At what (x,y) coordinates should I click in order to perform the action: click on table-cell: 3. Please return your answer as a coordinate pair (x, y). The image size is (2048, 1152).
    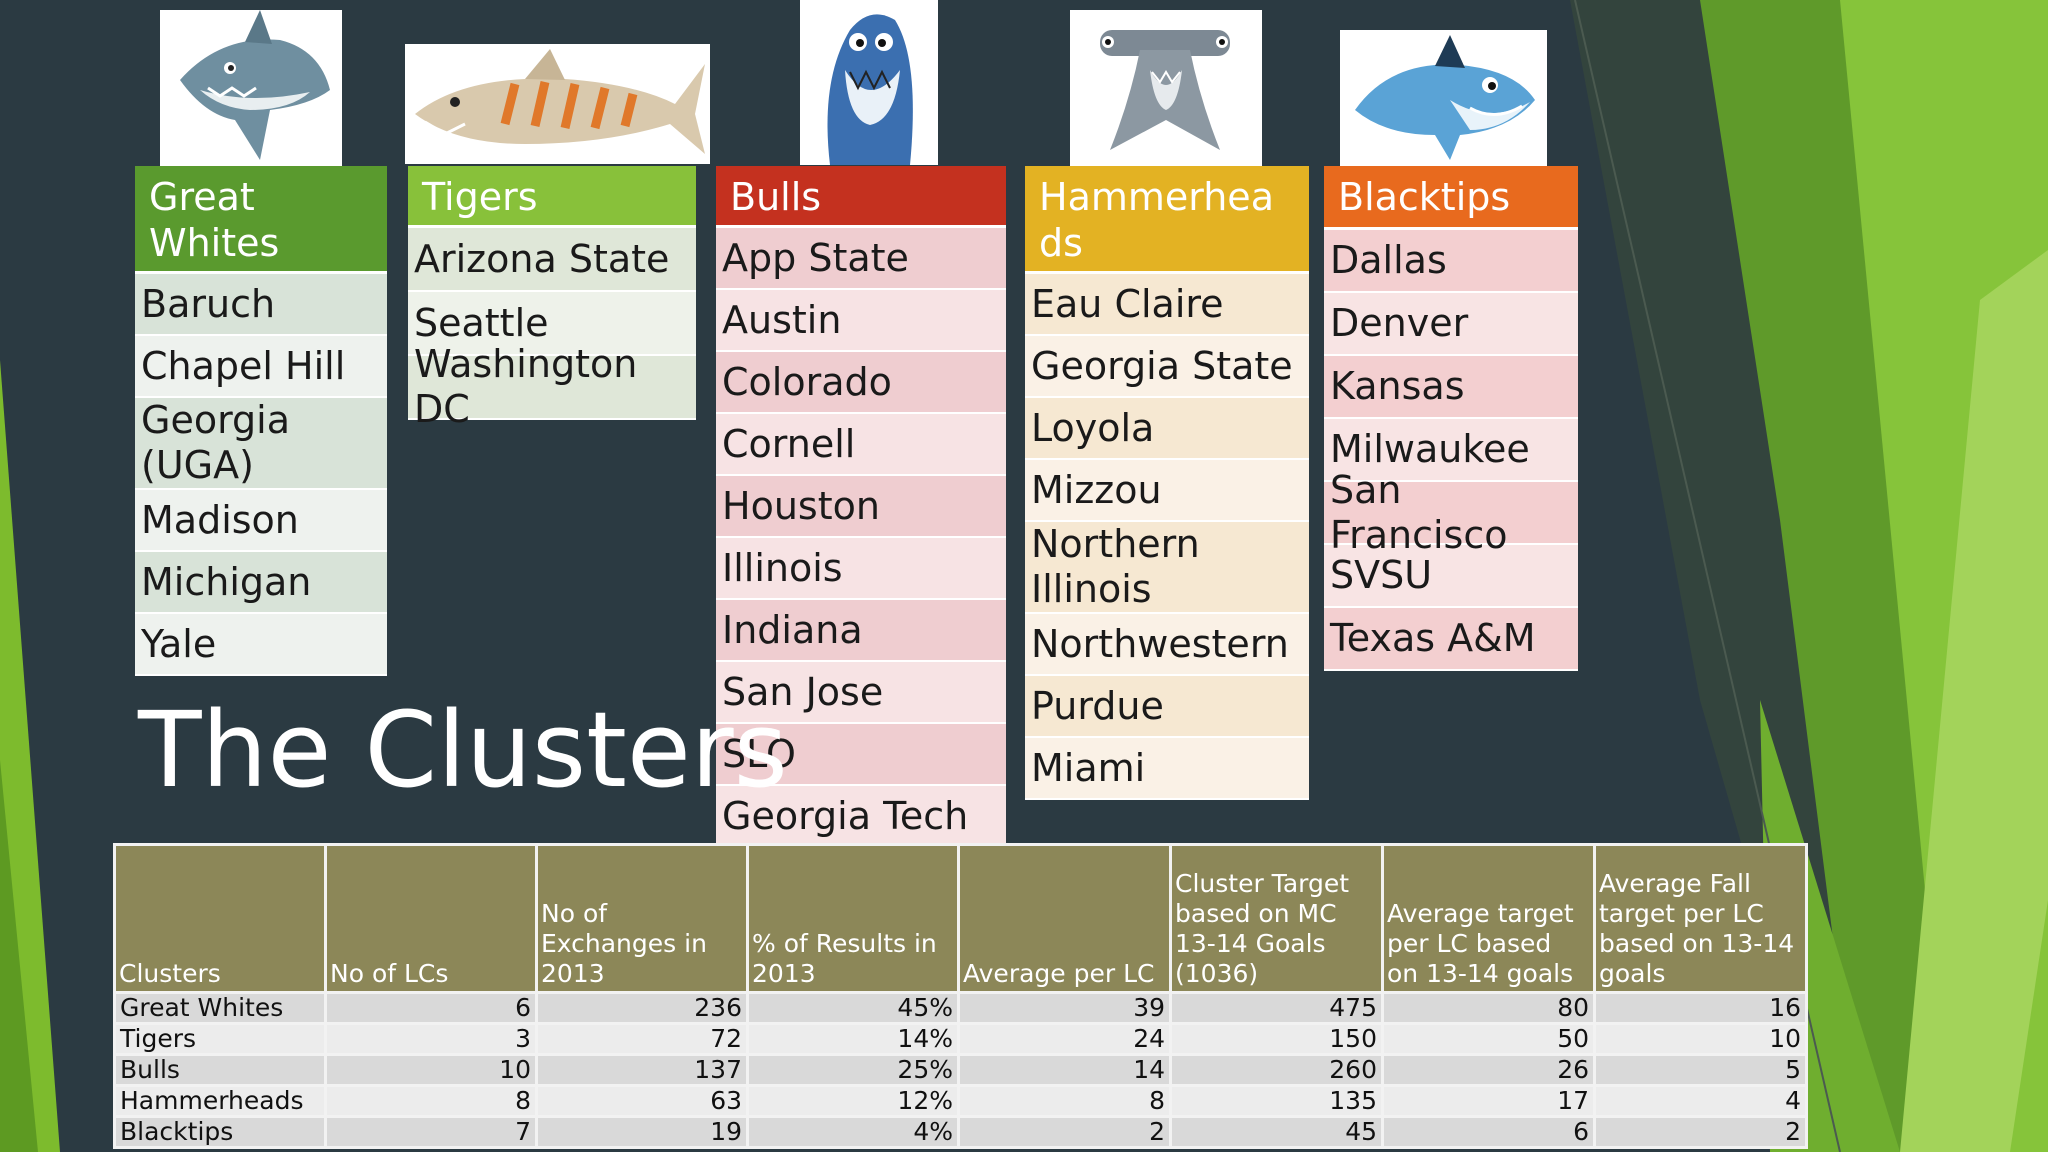
    Looking at the image, I should click on (431, 1039).